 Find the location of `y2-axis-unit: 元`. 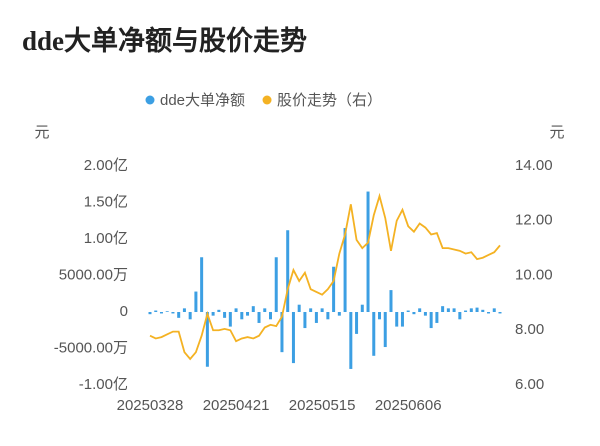

y2-axis-unit: 元 is located at coordinates (556, 132).